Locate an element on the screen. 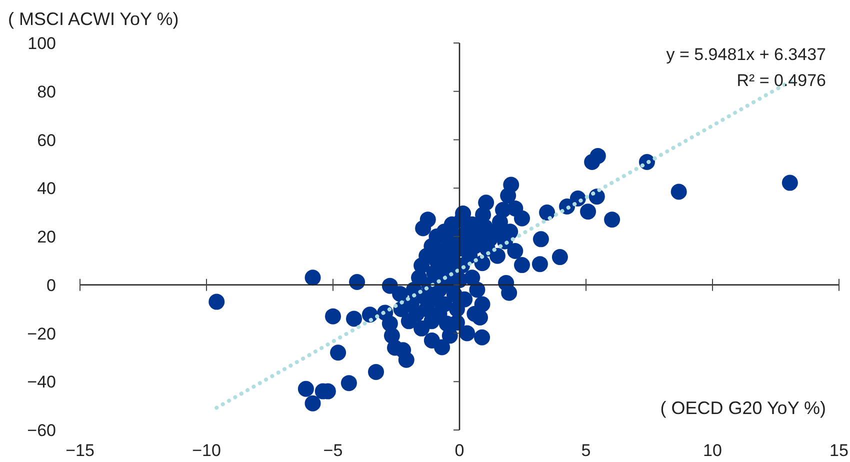  annotation: R² = 0.4976 is located at coordinates (781, 80).